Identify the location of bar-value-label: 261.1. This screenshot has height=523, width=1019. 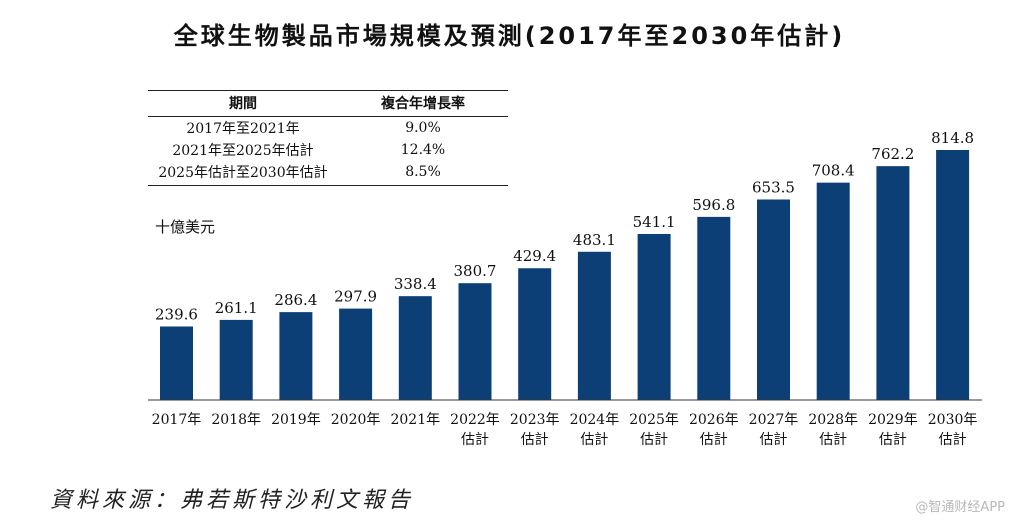
(236, 308).